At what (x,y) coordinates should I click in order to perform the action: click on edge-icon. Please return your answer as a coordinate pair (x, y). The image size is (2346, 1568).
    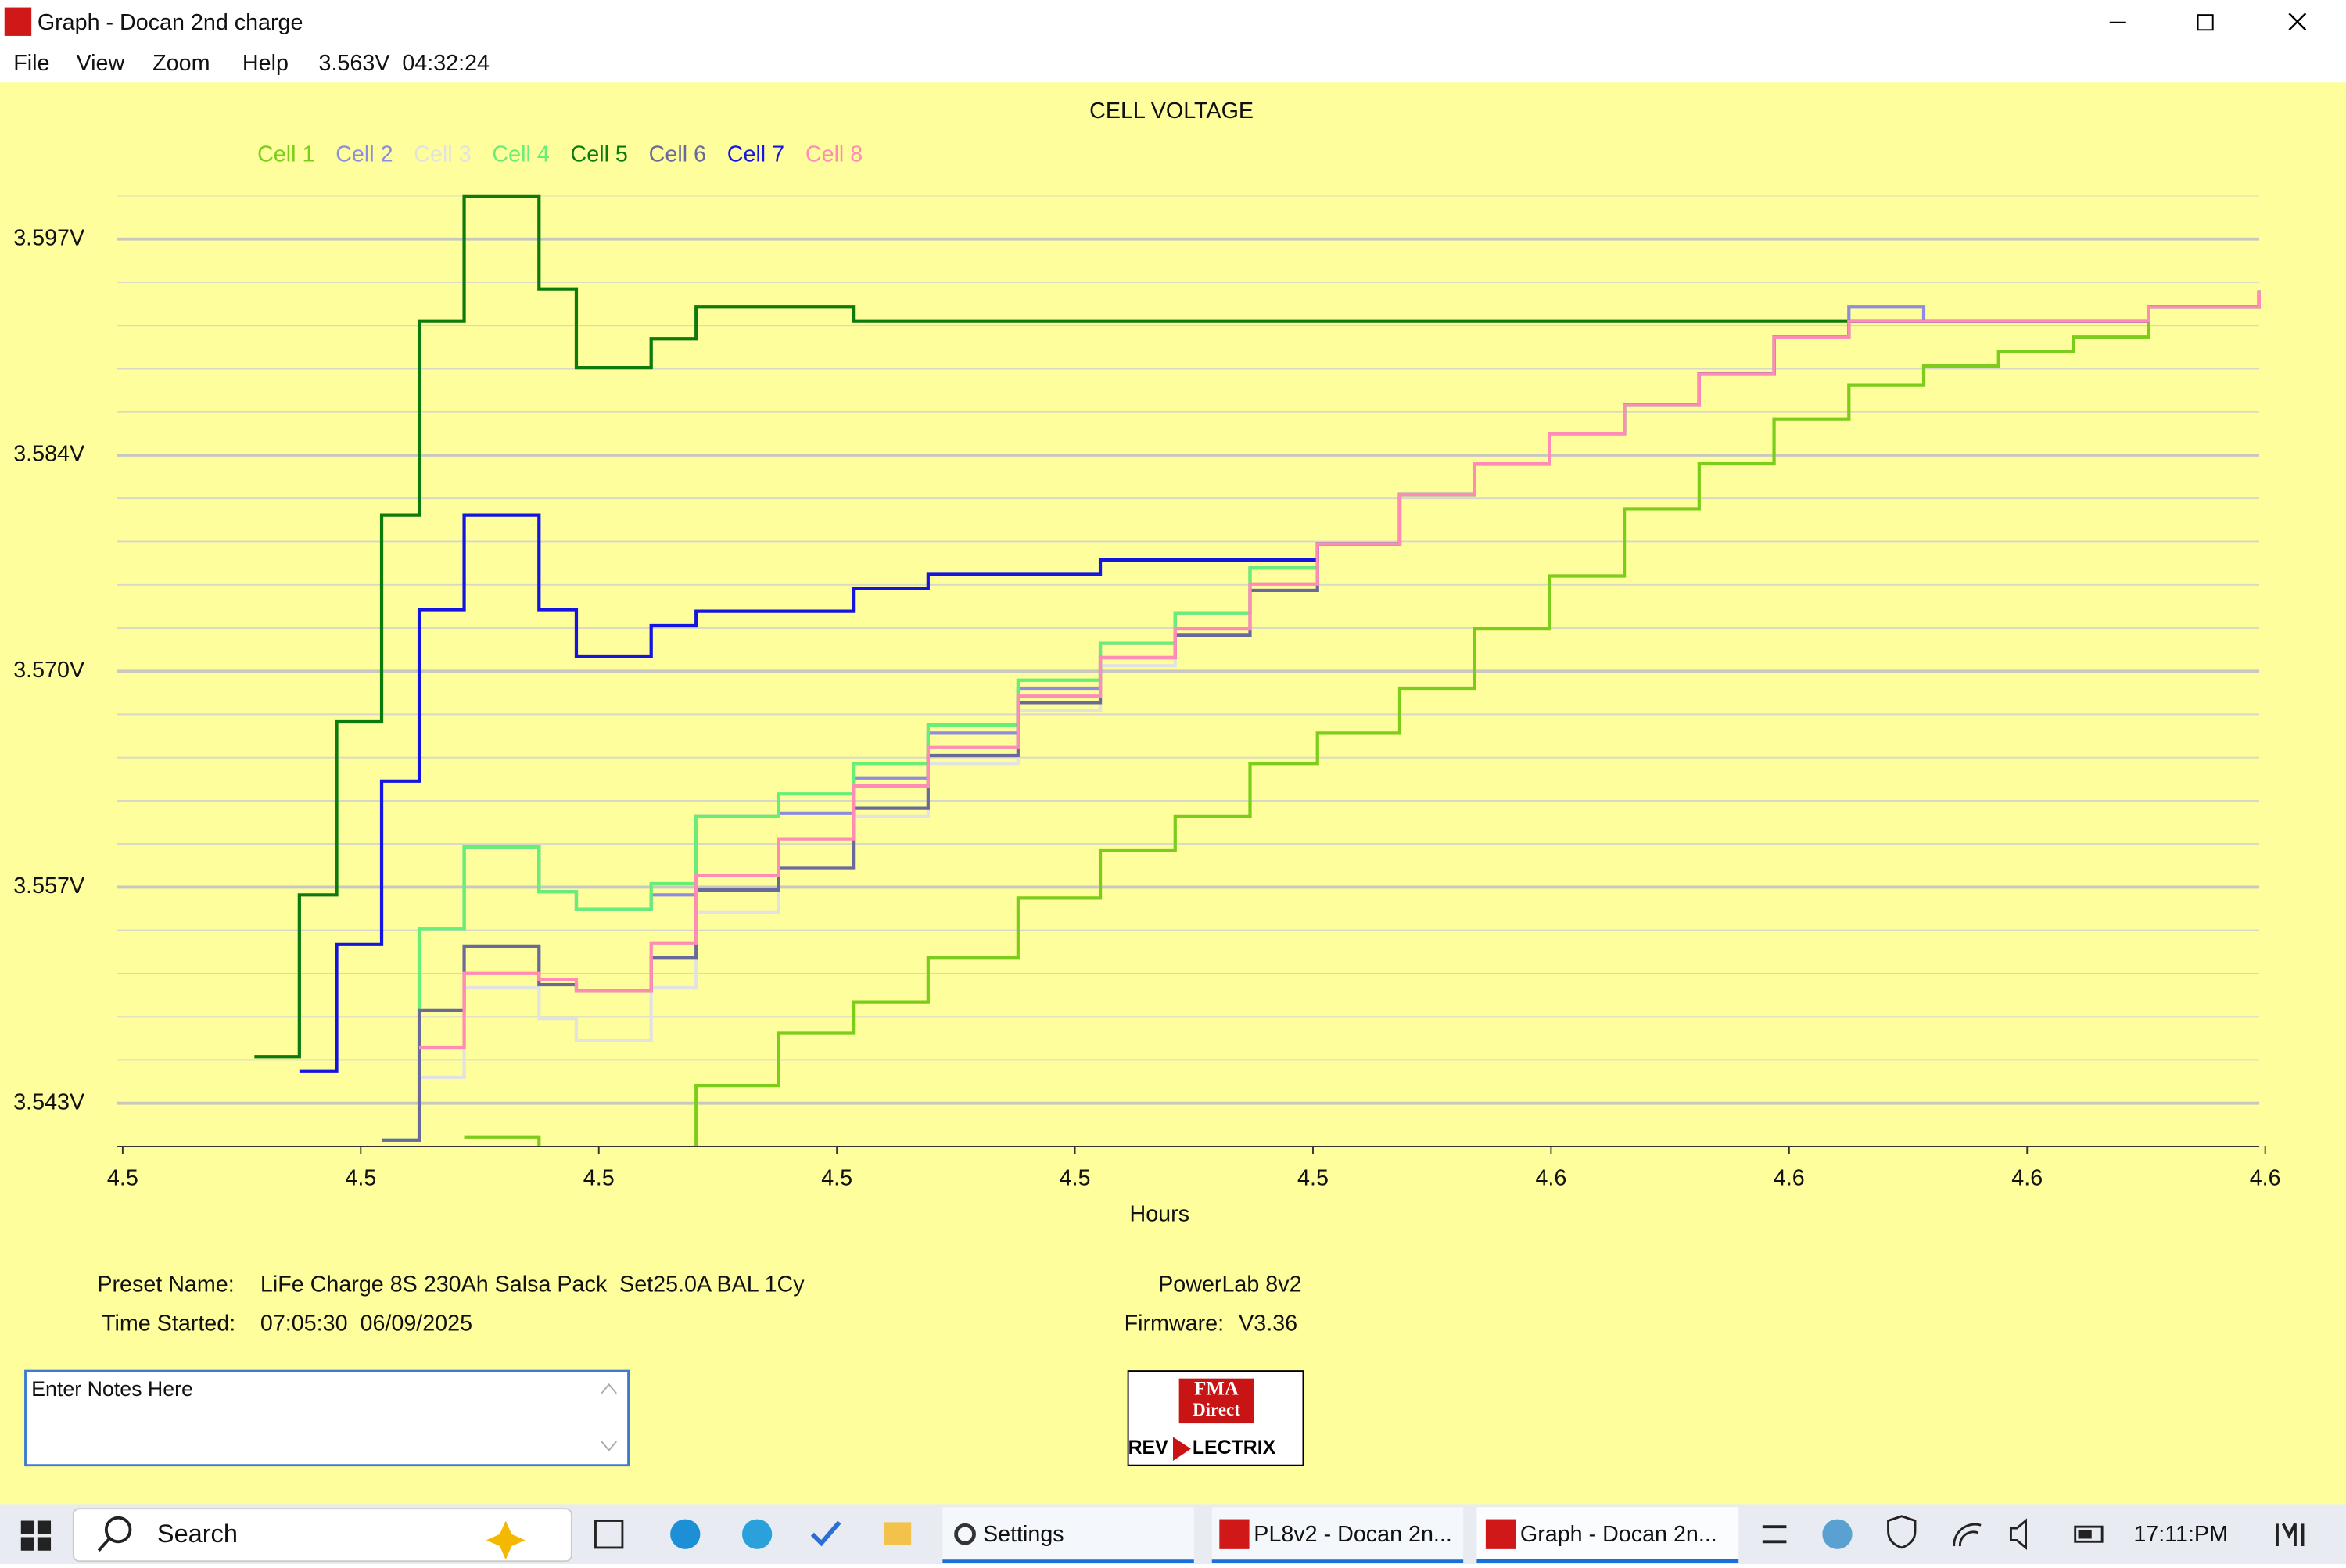
    Looking at the image, I should click on (685, 1534).